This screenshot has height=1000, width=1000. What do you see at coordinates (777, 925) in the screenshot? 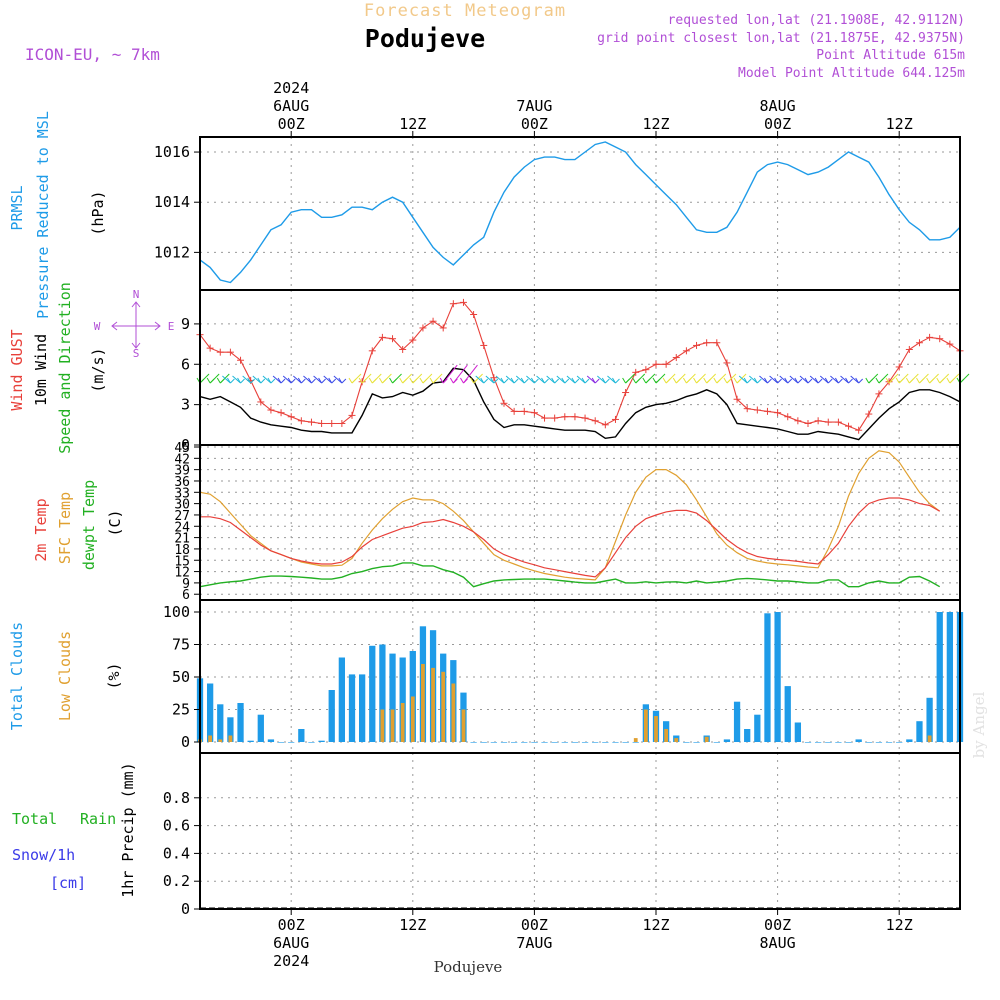
I see `bottom-time-label: 00Z` at bounding box center [777, 925].